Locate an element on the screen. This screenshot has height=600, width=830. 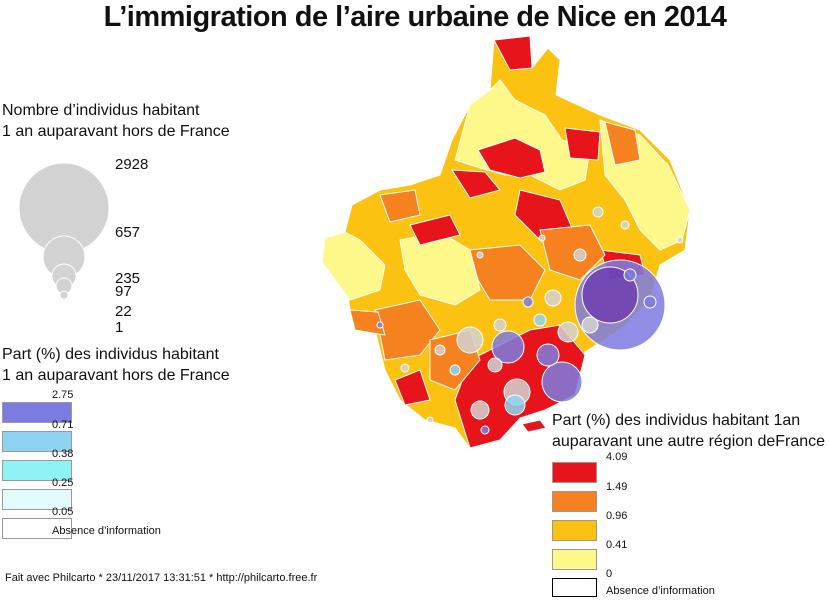
circle-cannes is located at coordinates (562, 382).